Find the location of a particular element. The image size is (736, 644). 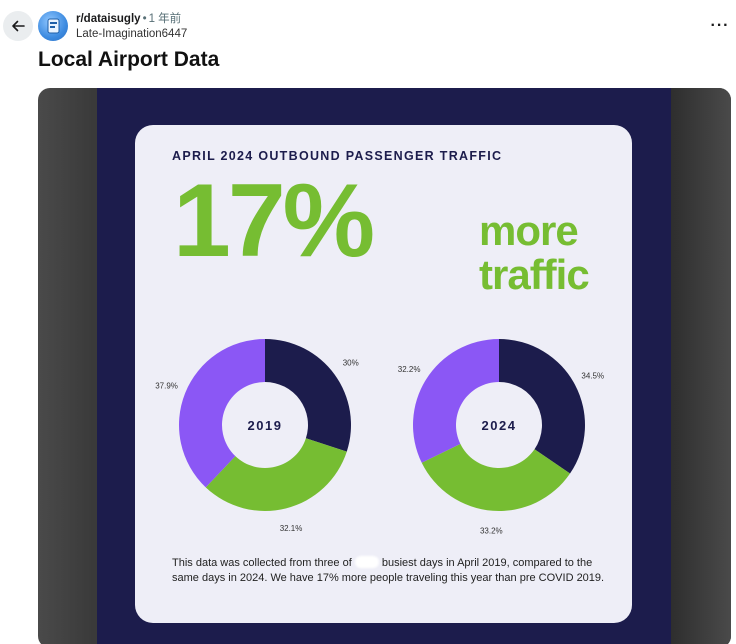

more-text-line1: more is located at coordinates (529, 230).